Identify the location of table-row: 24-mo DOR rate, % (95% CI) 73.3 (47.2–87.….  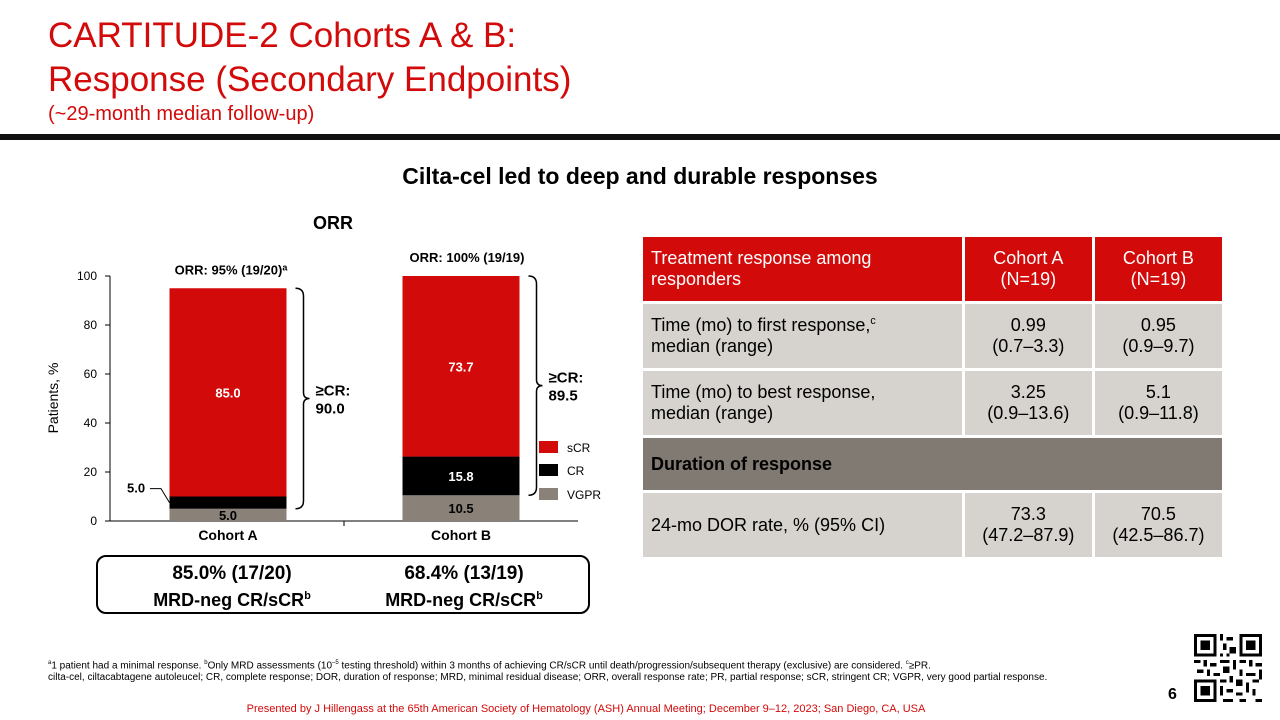
(933, 525).